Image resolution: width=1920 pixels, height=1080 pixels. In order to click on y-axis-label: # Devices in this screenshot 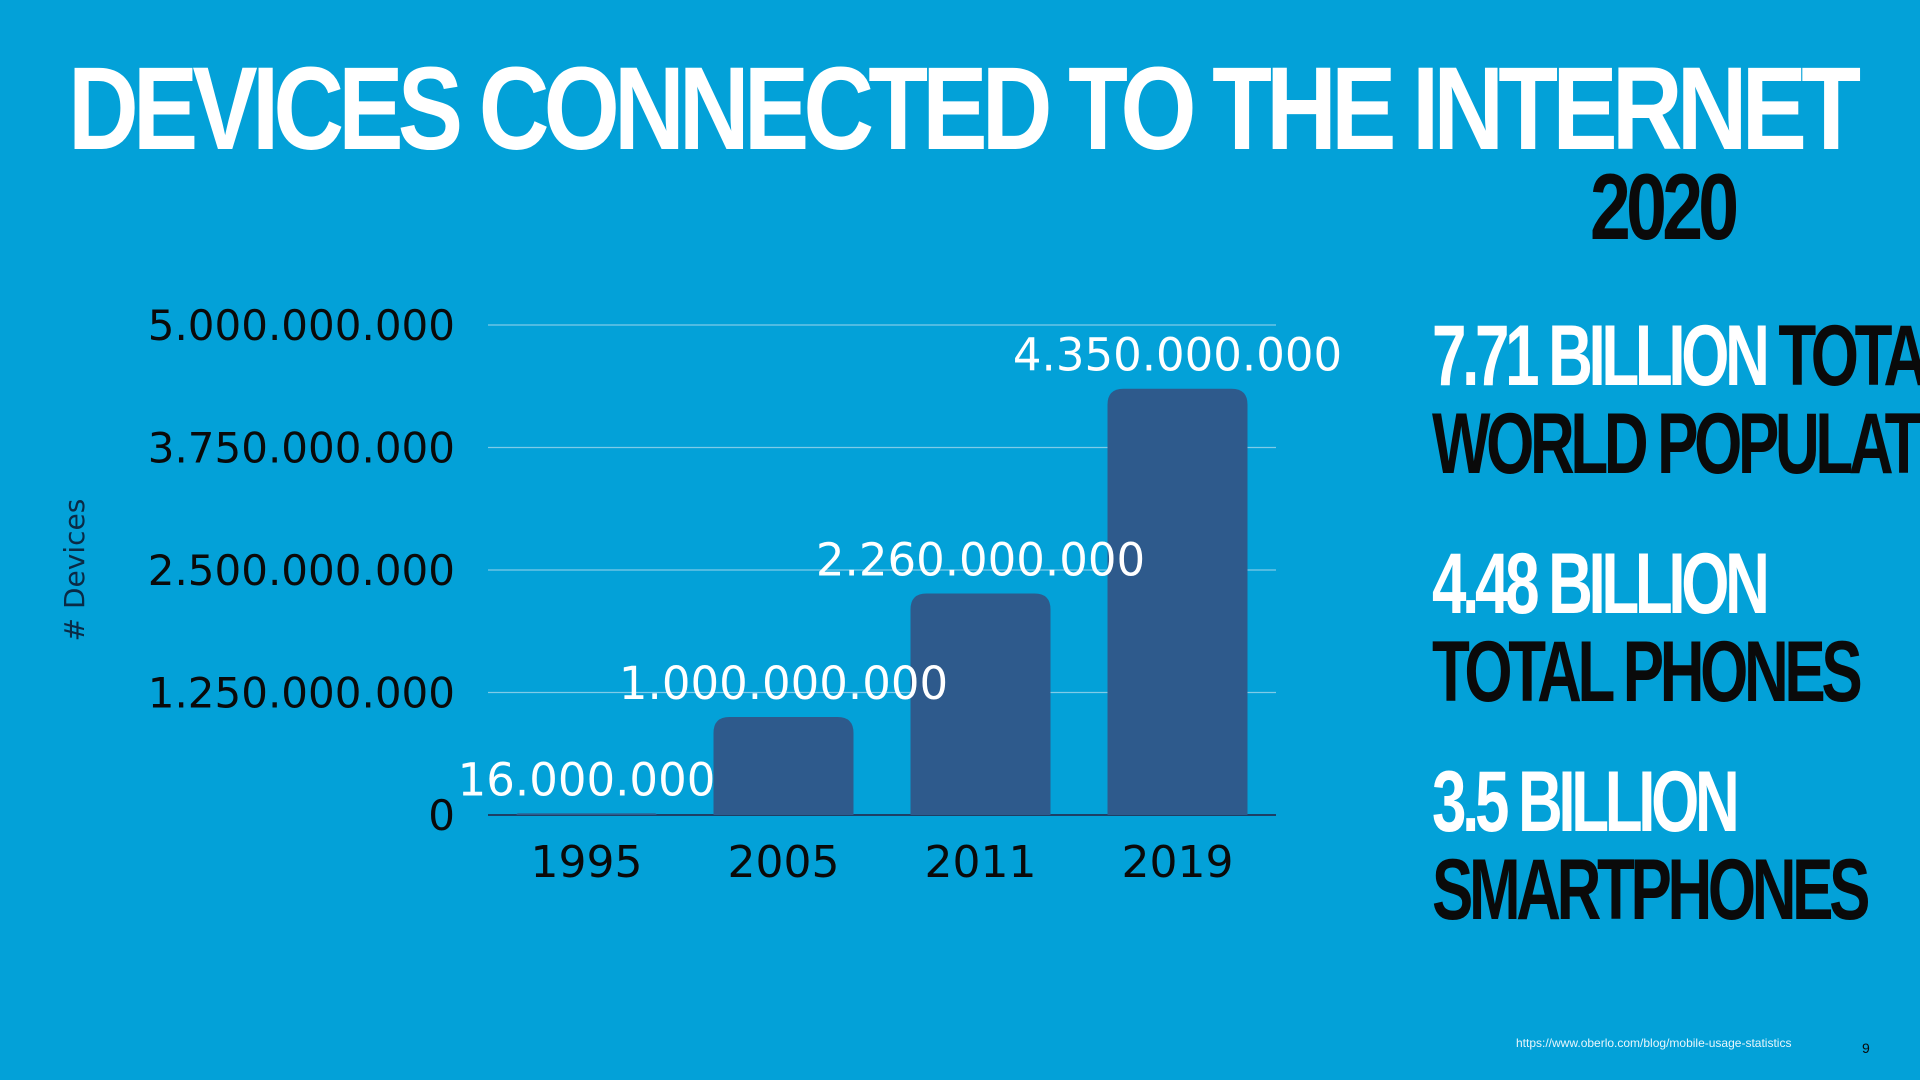, I will do `click(74, 570)`.